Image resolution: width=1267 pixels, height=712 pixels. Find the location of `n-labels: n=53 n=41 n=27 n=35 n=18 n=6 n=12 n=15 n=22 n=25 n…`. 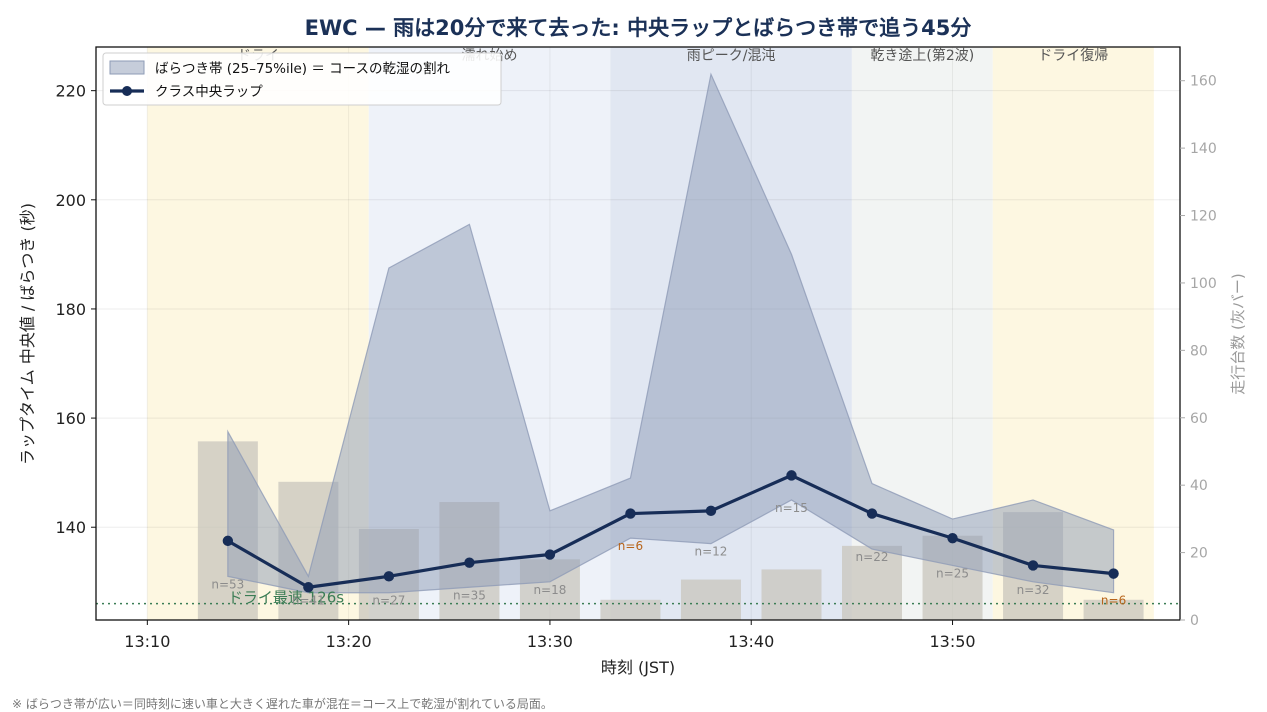

n-labels: n=53 n=41 n=27 n=35 n=18 n=6 n=12 n=15 n=22 n=25 n… is located at coordinates (668, 554).